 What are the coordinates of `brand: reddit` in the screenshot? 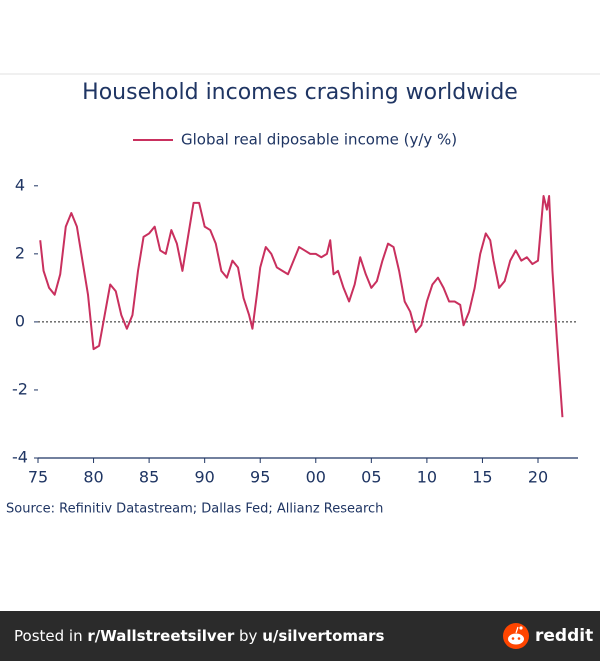 It's located at (564, 636).